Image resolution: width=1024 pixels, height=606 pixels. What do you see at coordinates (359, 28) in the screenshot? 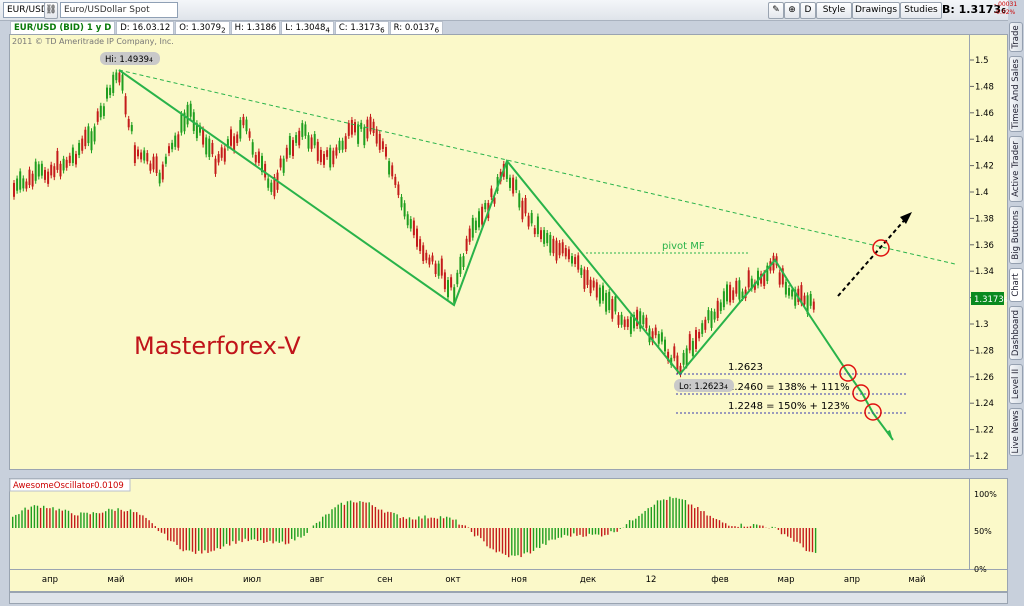
I see `close-main: C: 1.3173` at bounding box center [359, 28].